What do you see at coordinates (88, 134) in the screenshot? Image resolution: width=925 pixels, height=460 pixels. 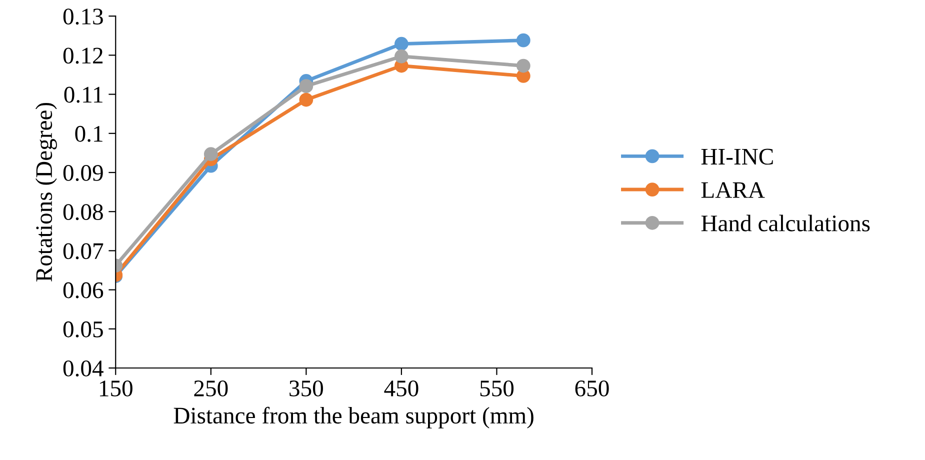 I see `y-tick-label: 0.1` at bounding box center [88, 134].